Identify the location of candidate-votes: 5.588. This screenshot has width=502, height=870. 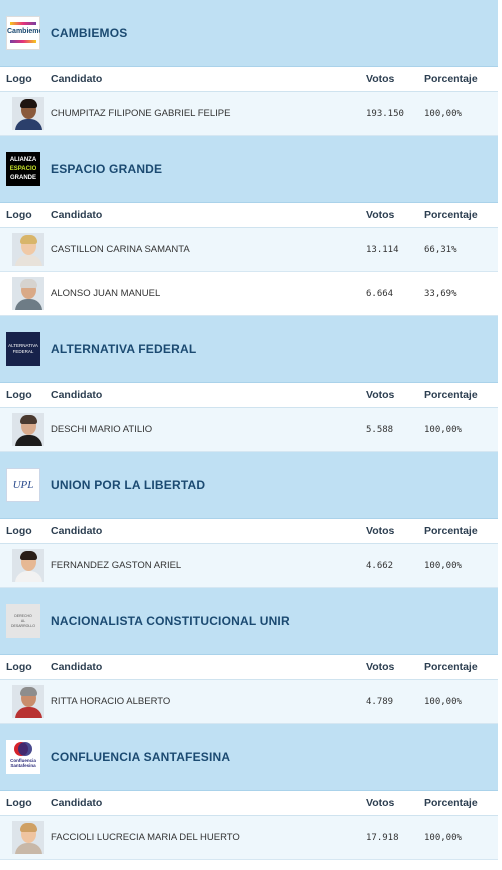
(380, 429).